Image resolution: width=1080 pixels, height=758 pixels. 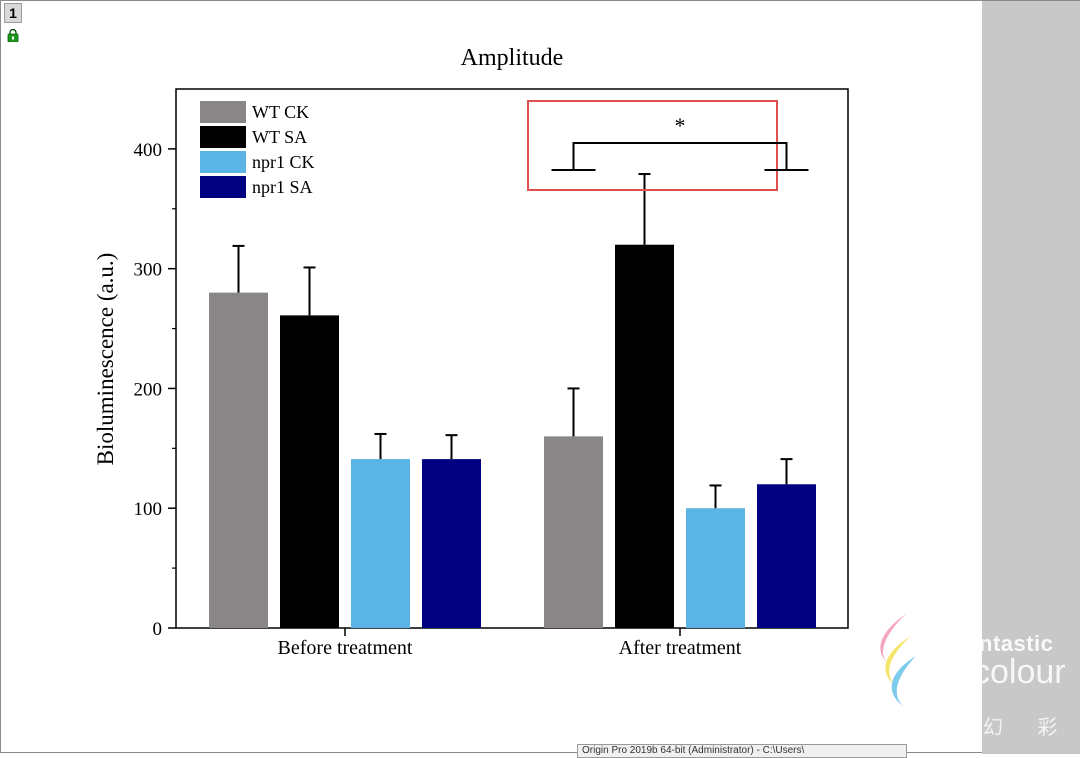 I want to click on bar-wt-ck-after, so click(x=573, y=532).